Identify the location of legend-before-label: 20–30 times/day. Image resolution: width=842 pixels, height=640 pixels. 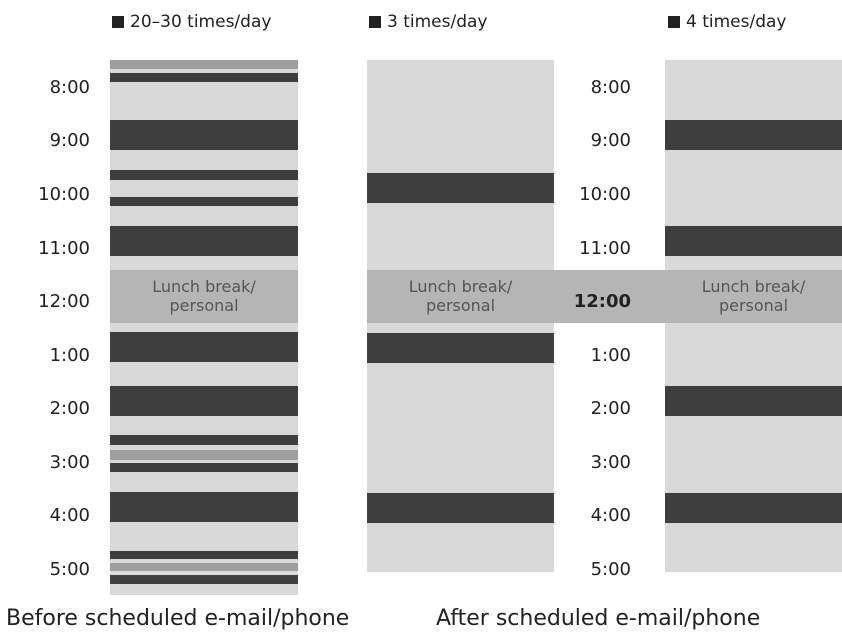
(201, 22).